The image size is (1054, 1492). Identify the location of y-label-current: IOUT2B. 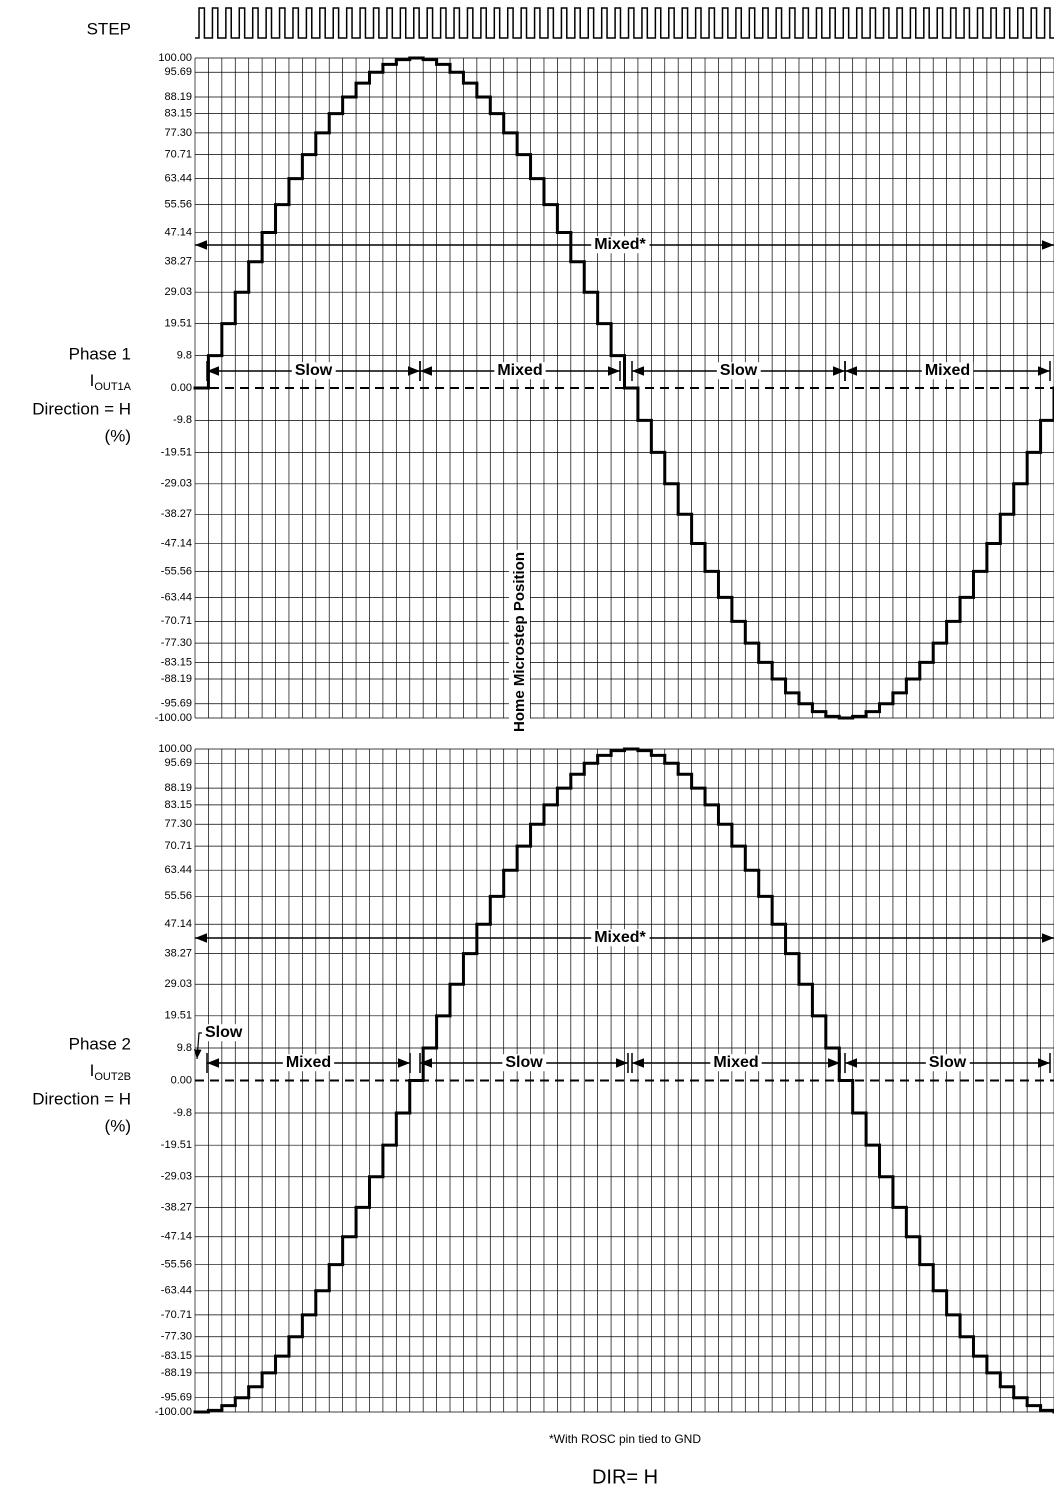
(110, 1071).